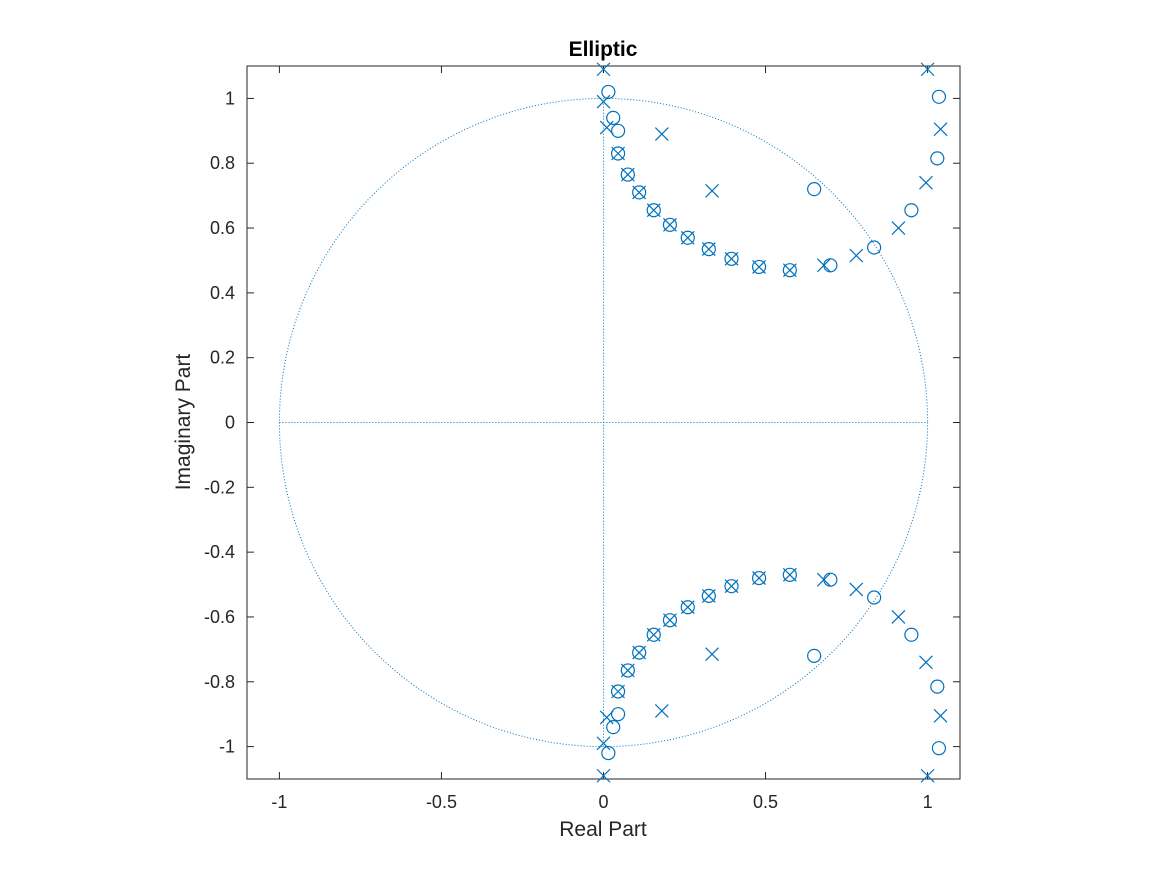  I want to click on x-axis-label: Real Part, so click(603, 829).